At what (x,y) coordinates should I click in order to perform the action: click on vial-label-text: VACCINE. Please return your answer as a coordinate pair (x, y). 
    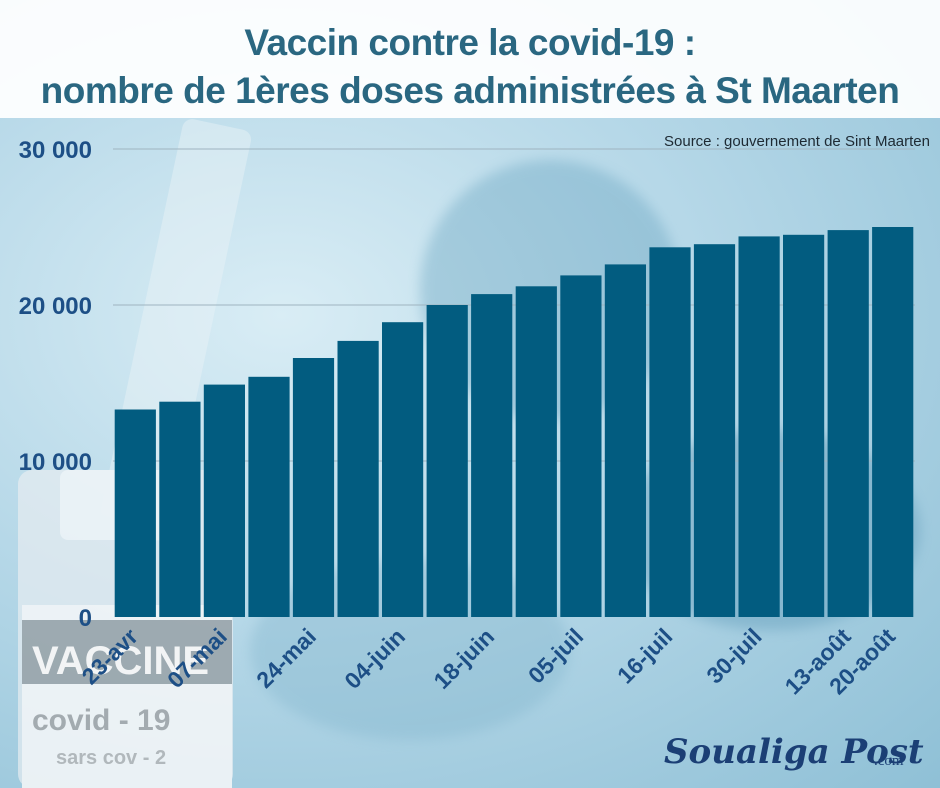
    Looking at the image, I should click on (120, 661).